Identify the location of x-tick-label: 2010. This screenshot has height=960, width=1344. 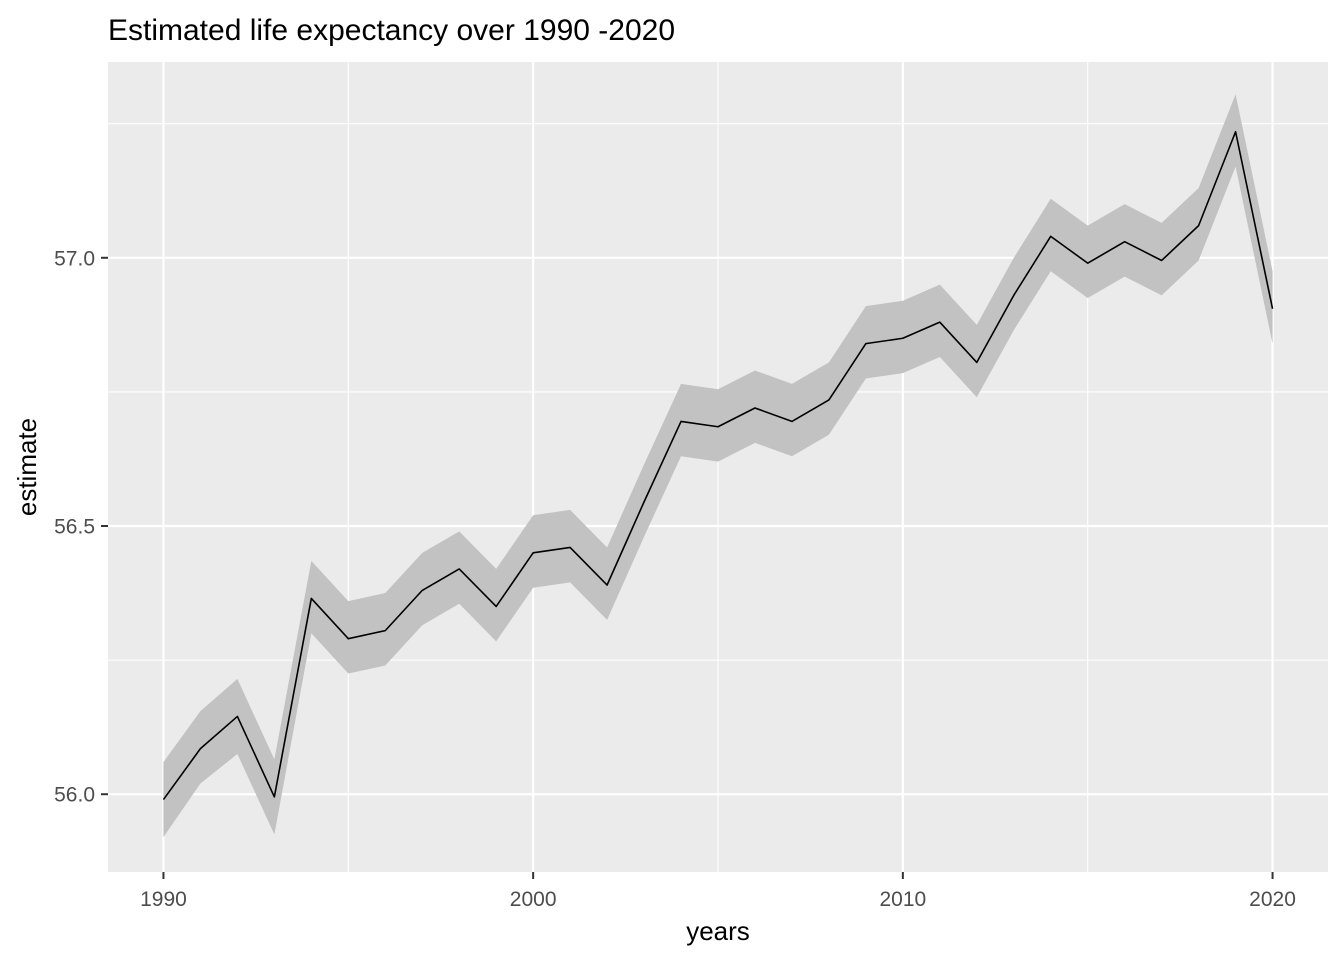
(902, 899).